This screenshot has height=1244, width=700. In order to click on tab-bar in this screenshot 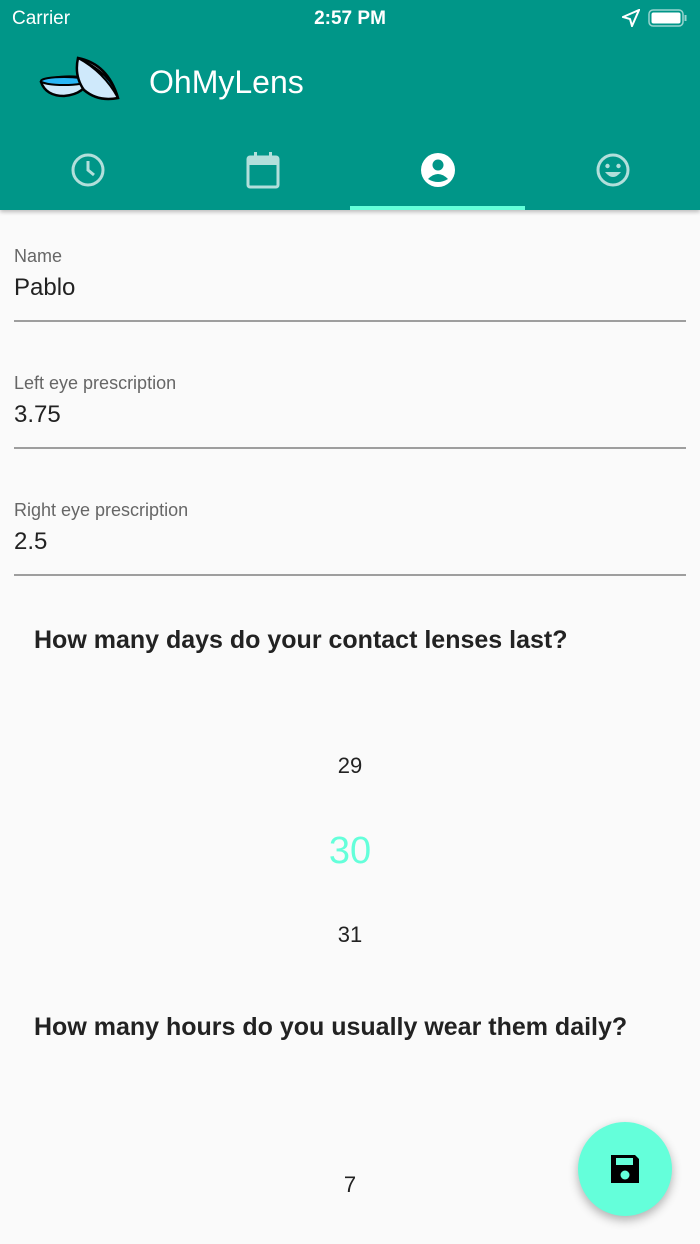, I will do `click(350, 170)`.